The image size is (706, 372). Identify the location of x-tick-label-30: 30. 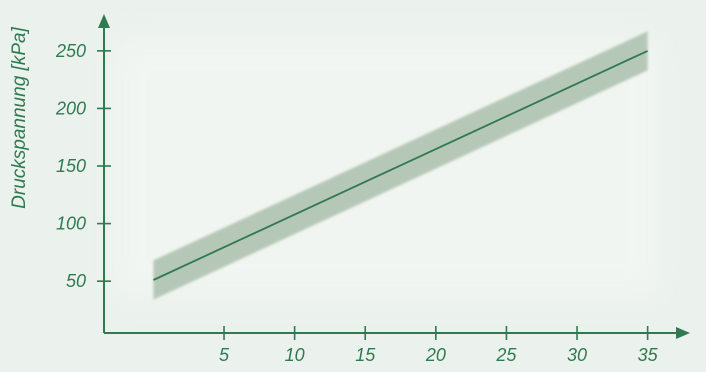
(577, 355).